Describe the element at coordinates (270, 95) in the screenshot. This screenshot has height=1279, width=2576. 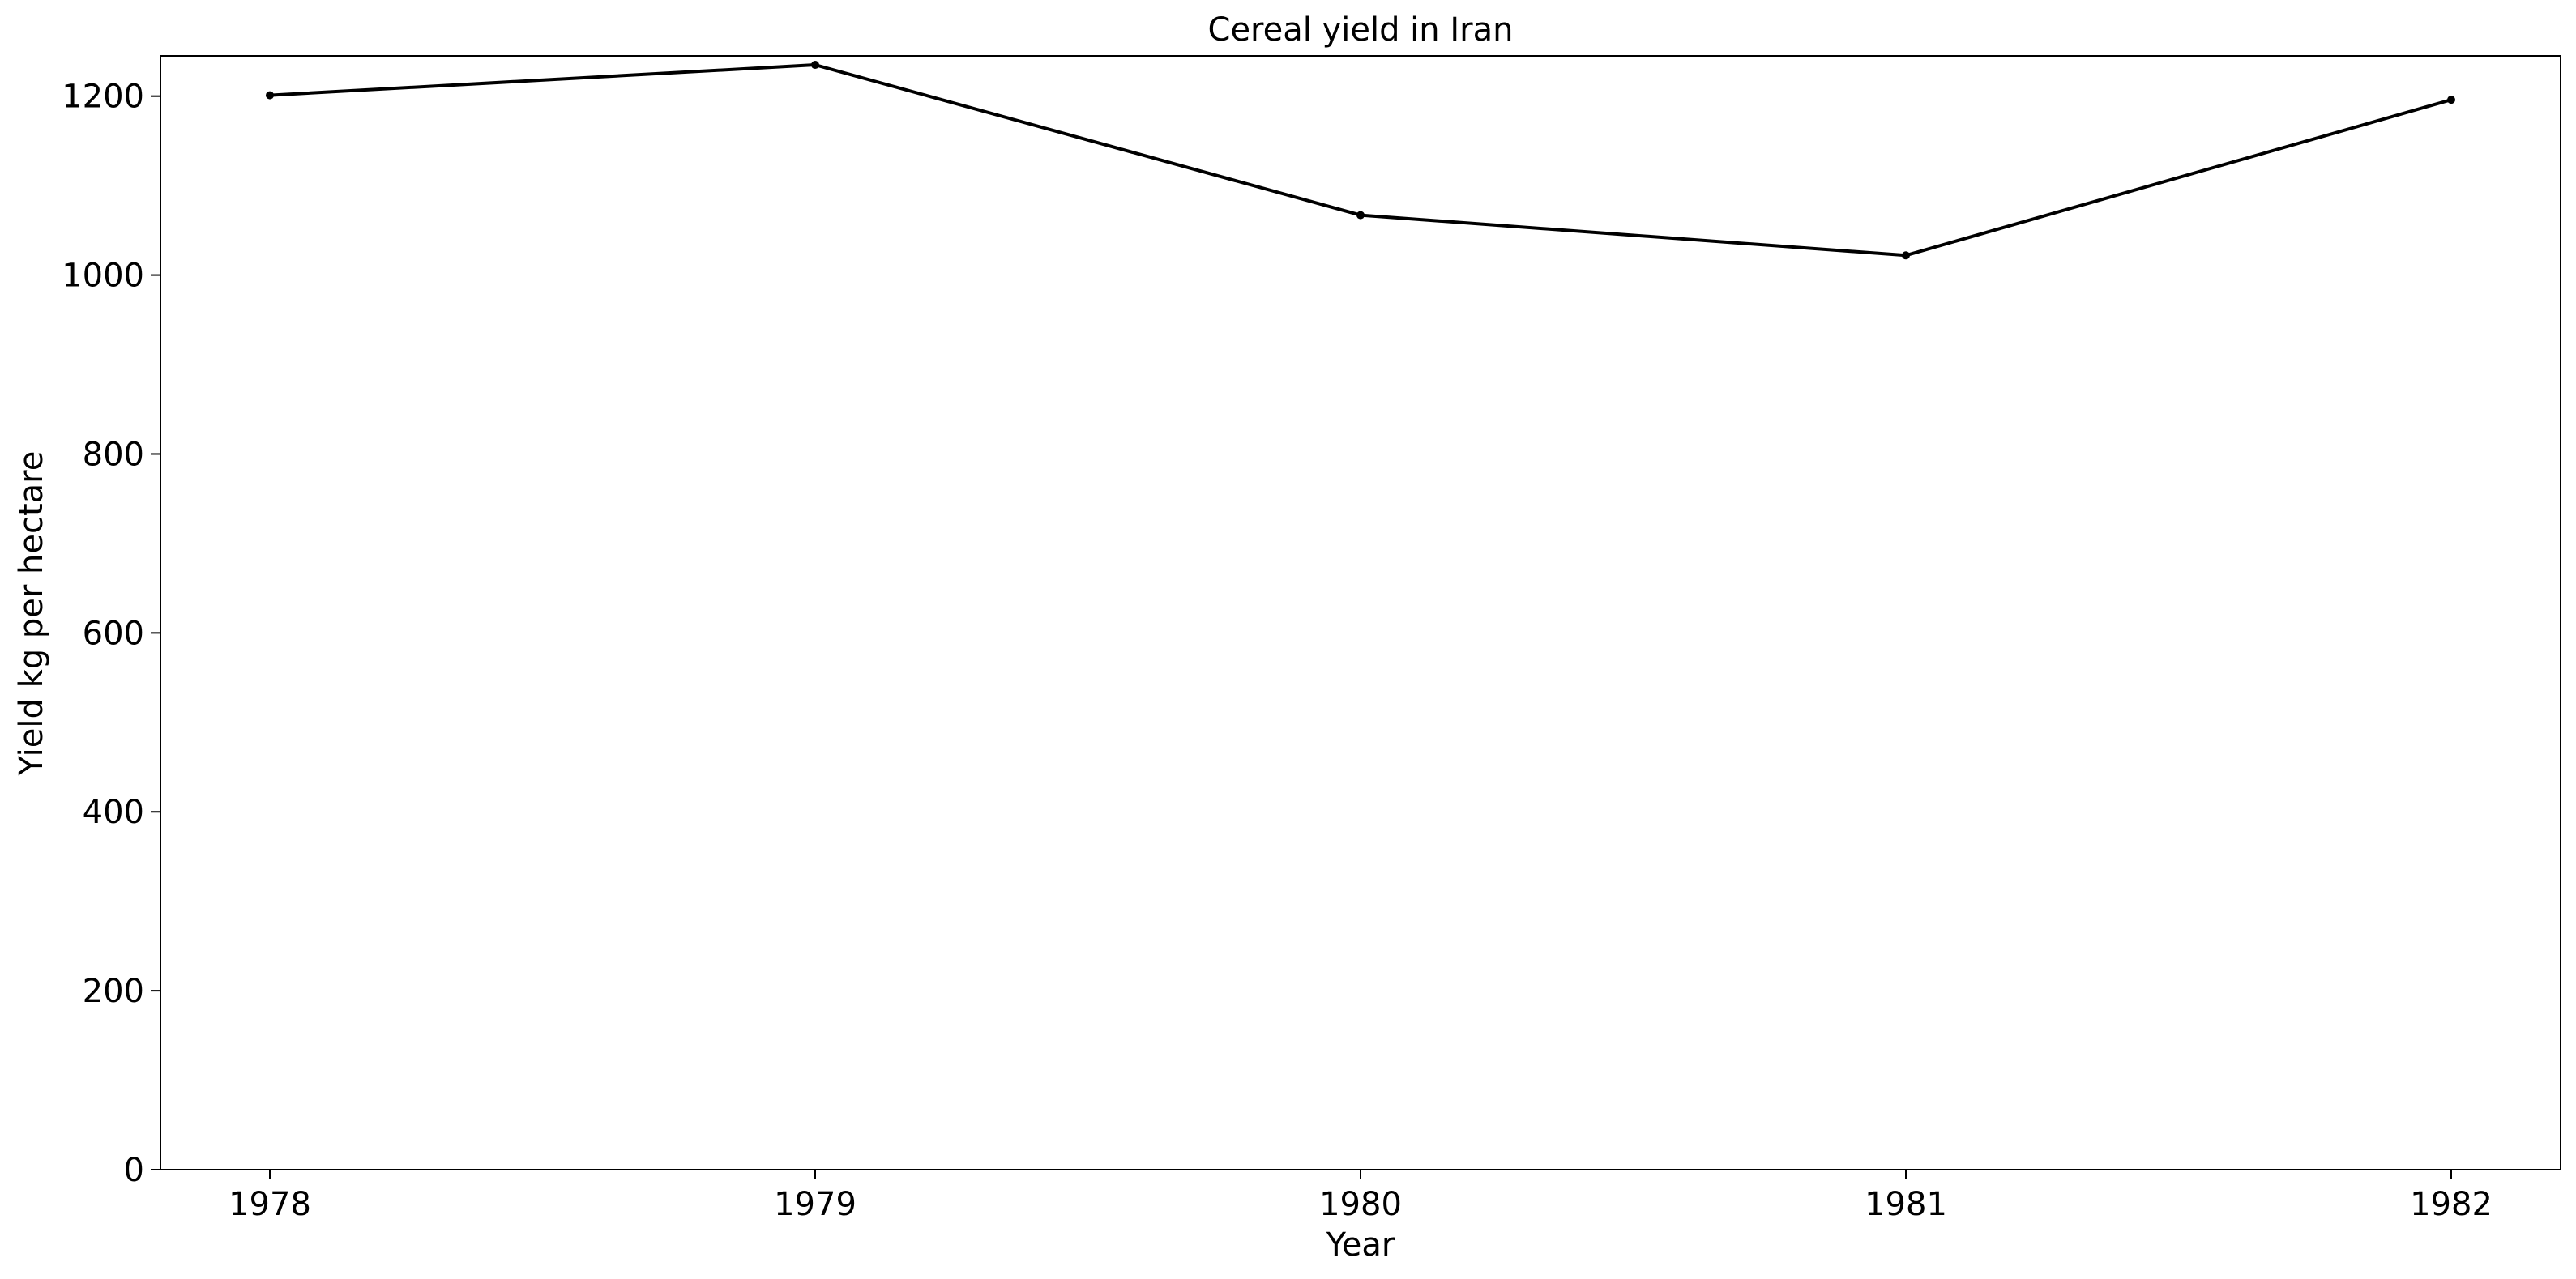
I see `data-point-1978` at that location.